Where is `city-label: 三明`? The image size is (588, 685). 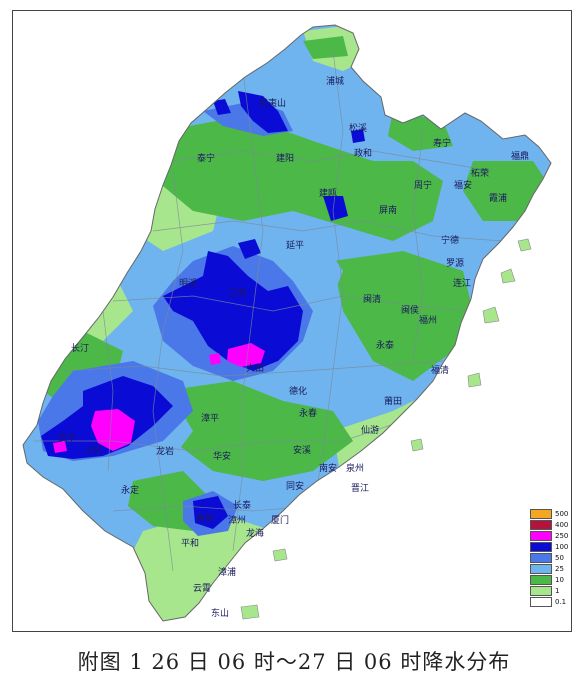 city-label: 三明 is located at coordinates (237, 293).